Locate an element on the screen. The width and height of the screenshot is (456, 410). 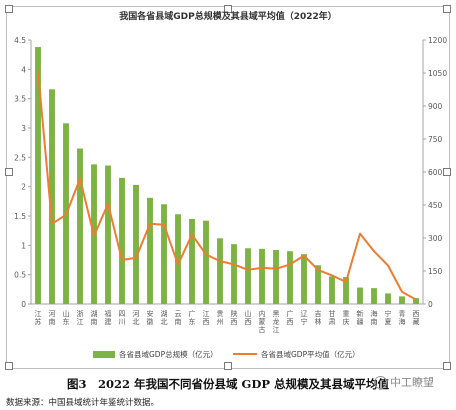
bar-云南 is located at coordinates (178, 259).